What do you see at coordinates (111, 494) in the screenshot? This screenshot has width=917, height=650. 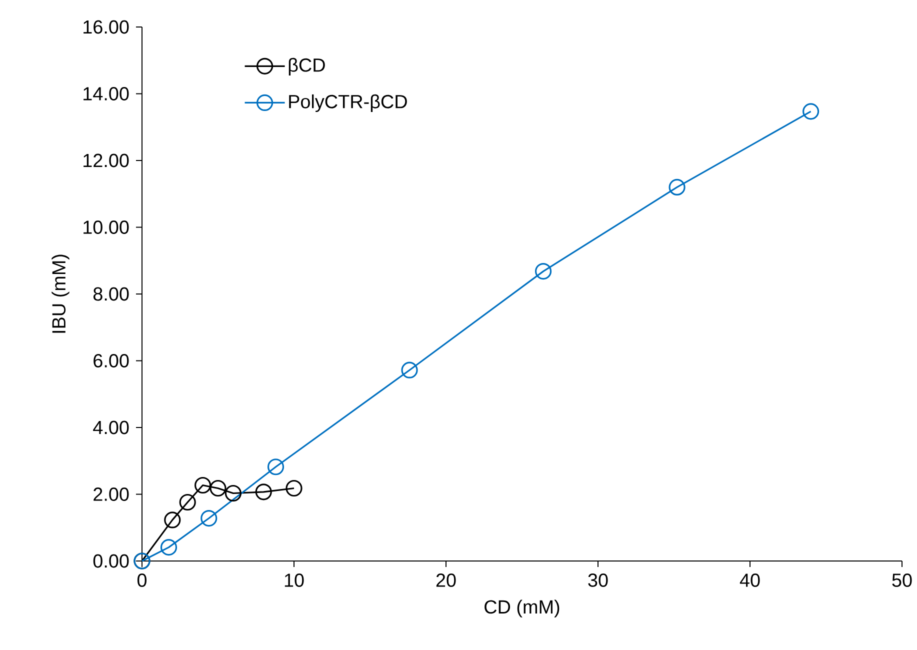 I see `y-tick-label: 2.00` at bounding box center [111, 494].